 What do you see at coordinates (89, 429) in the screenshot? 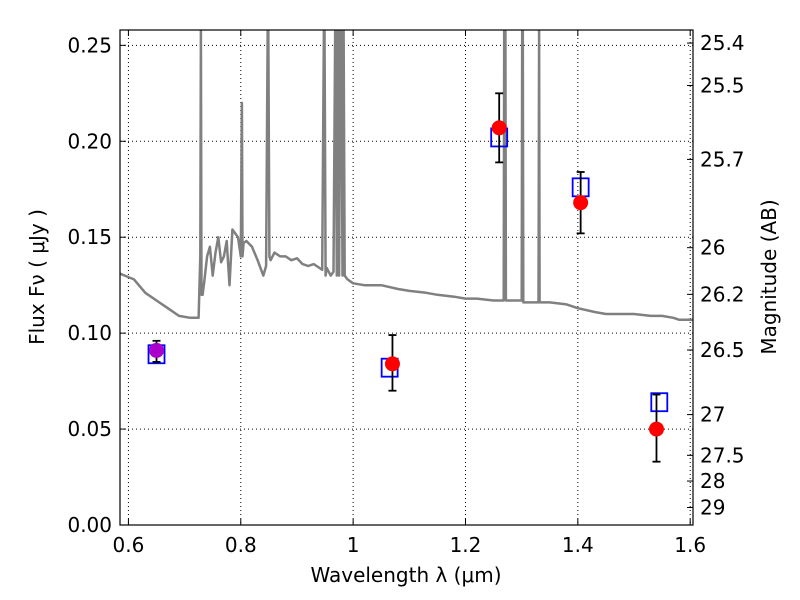
I see `y-tick-label: 0.05` at bounding box center [89, 429].